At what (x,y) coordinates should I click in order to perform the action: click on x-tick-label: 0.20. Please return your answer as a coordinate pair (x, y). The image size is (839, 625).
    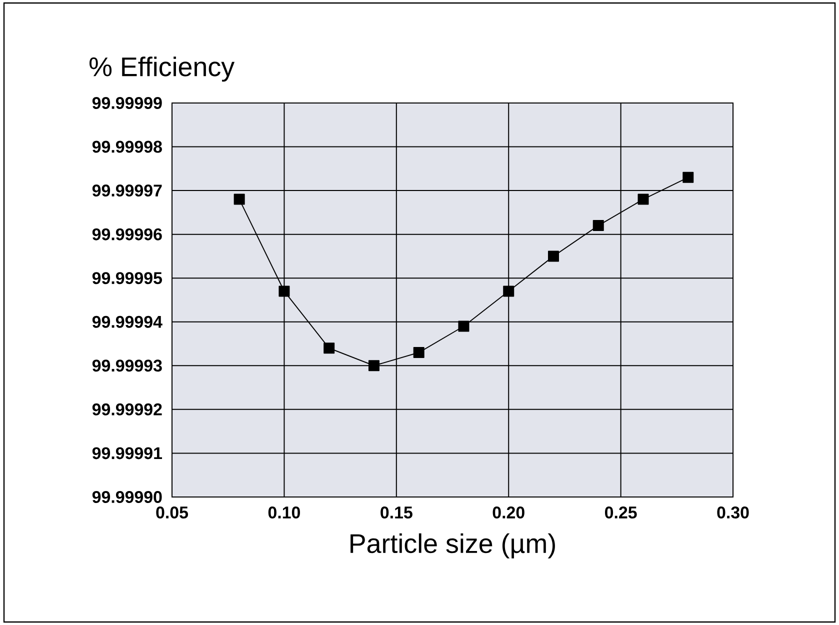
    Looking at the image, I should click on (508, 512).